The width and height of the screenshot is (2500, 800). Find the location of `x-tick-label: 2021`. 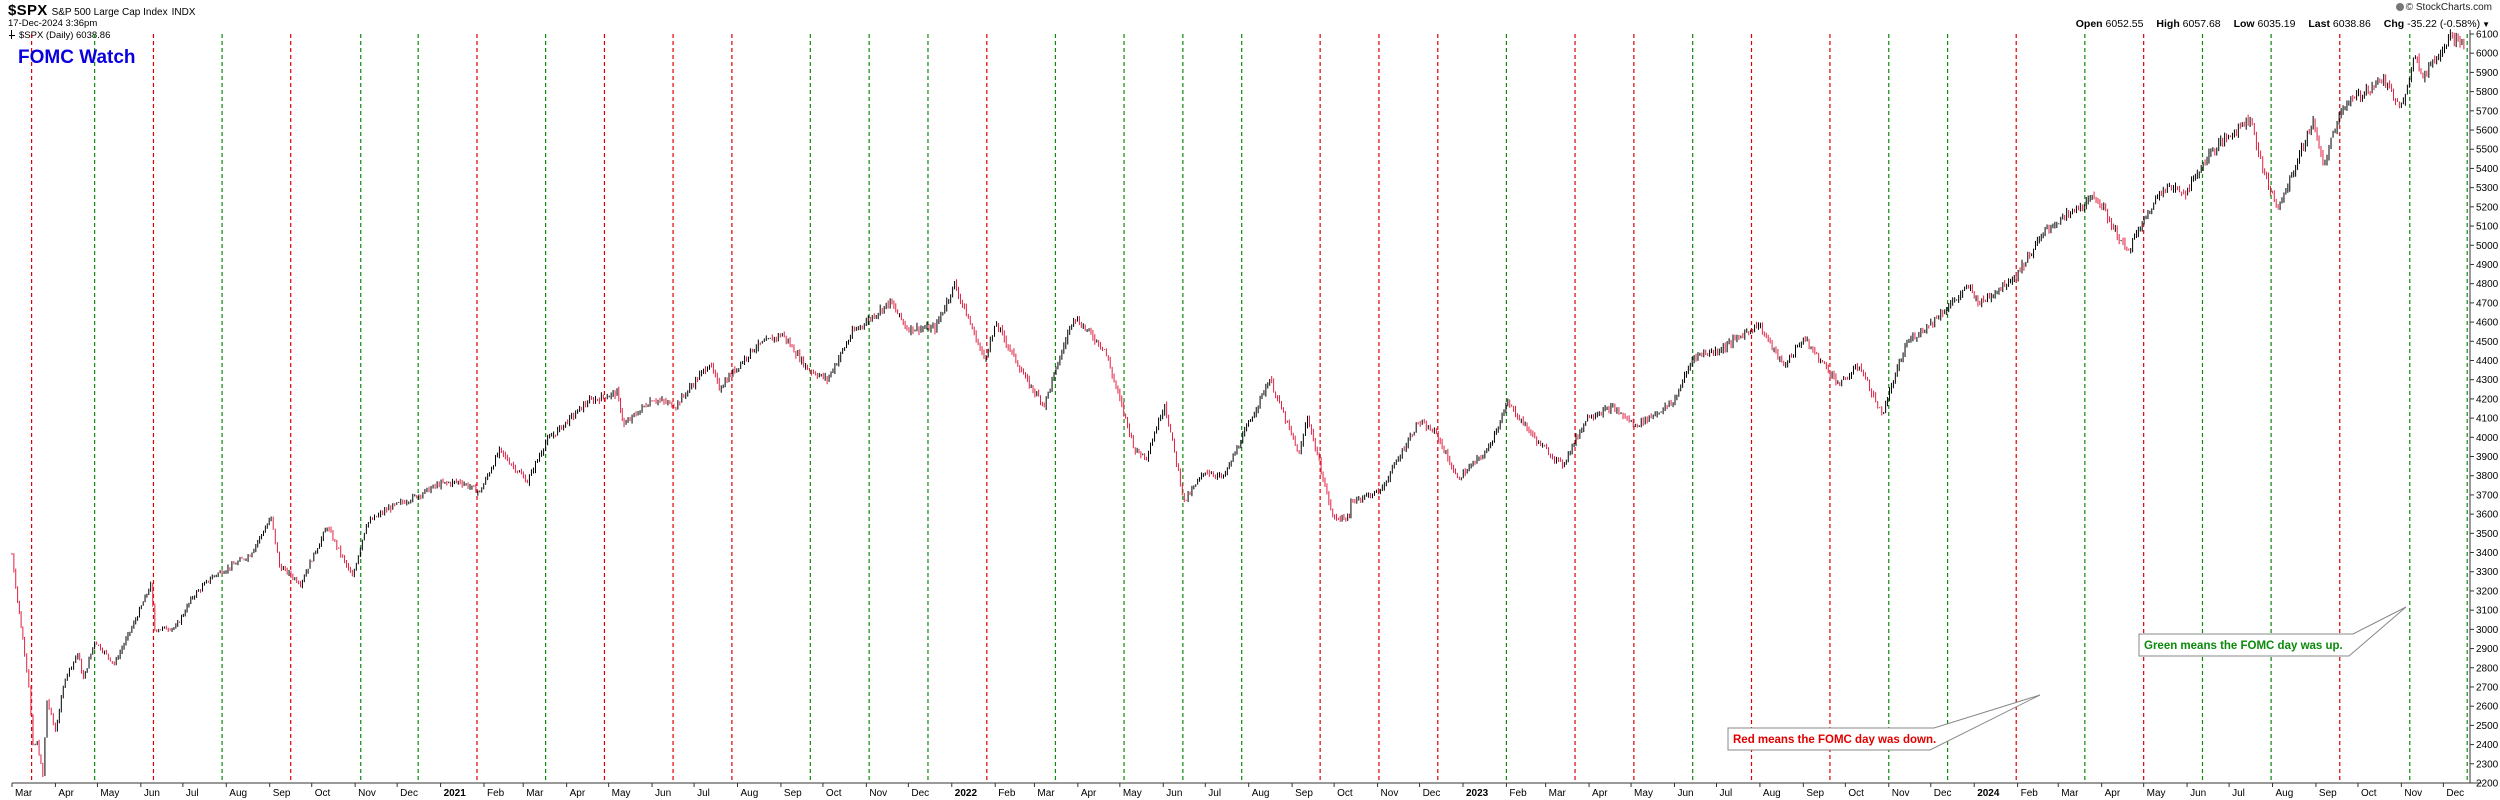

x-tick-label: 2021 is located at coordinates (455, 793).